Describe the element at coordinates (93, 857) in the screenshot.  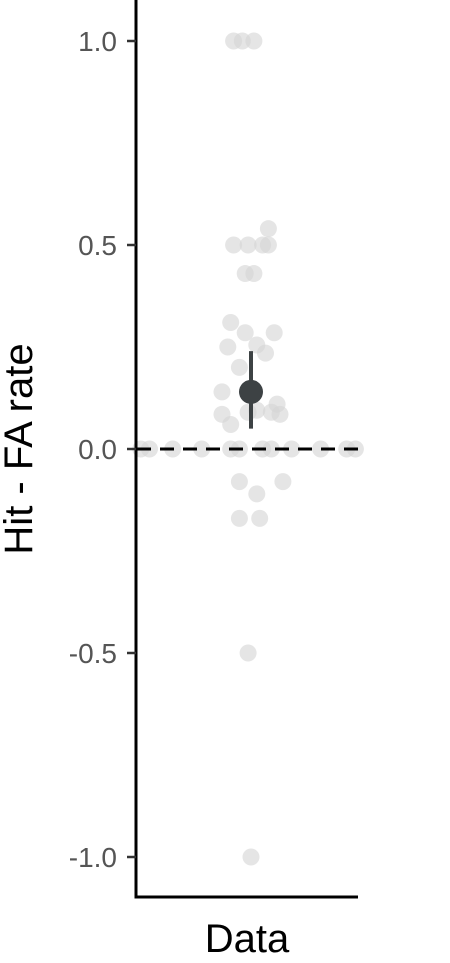
I see `y-tick-label: -1.0` at that location.